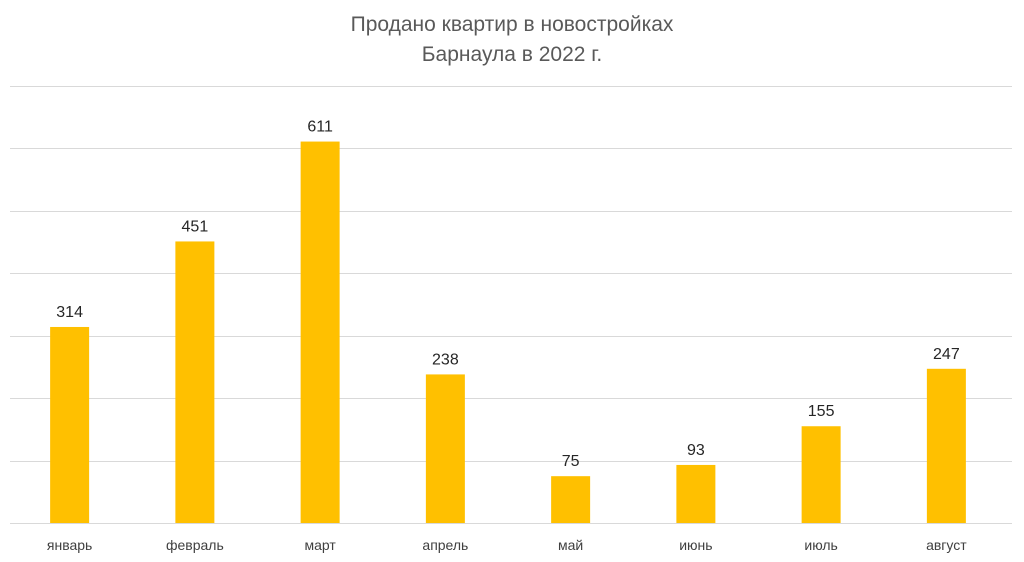 This screenshot has width=1024, height=562. What do you see at coordinates (507, 545) in the screenshot?
I see `x-axis-tick-labels: январь февраль март апрель май июнь июль август` at bounding box center [507, 545].